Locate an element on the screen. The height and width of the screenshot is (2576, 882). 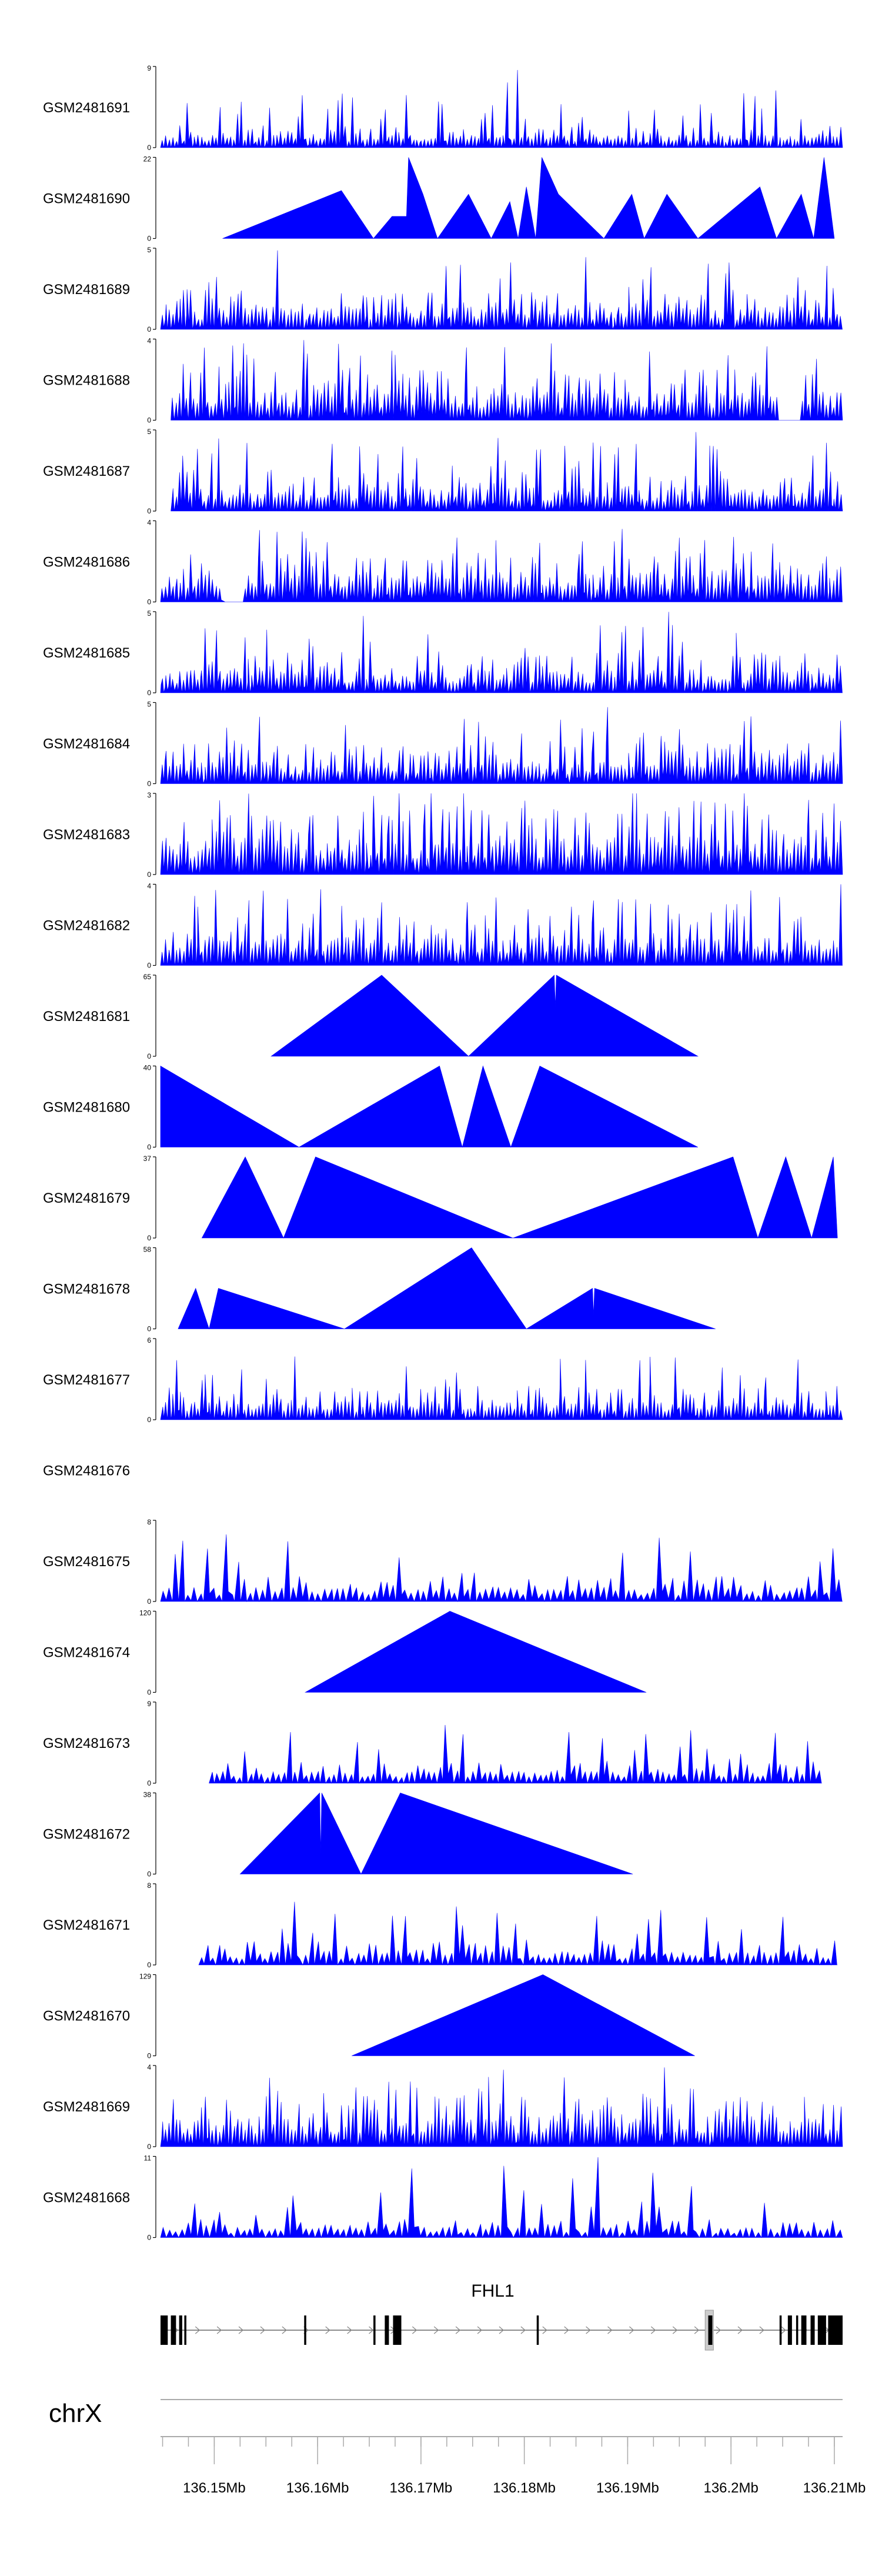
track-GSM2481680: GSM2481680 40 0 is located at coordinates (371, 1108).